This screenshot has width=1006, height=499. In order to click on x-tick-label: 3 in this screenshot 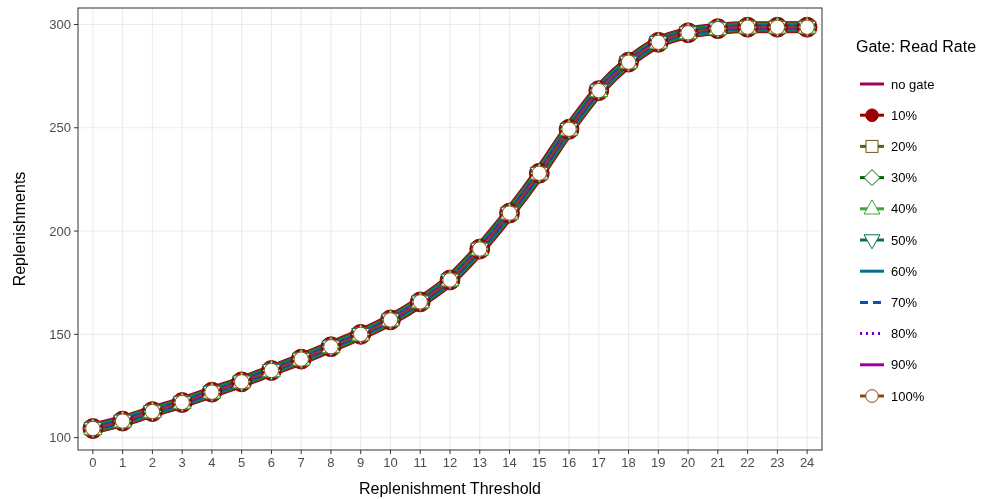, I will do `click(182, 462)`.